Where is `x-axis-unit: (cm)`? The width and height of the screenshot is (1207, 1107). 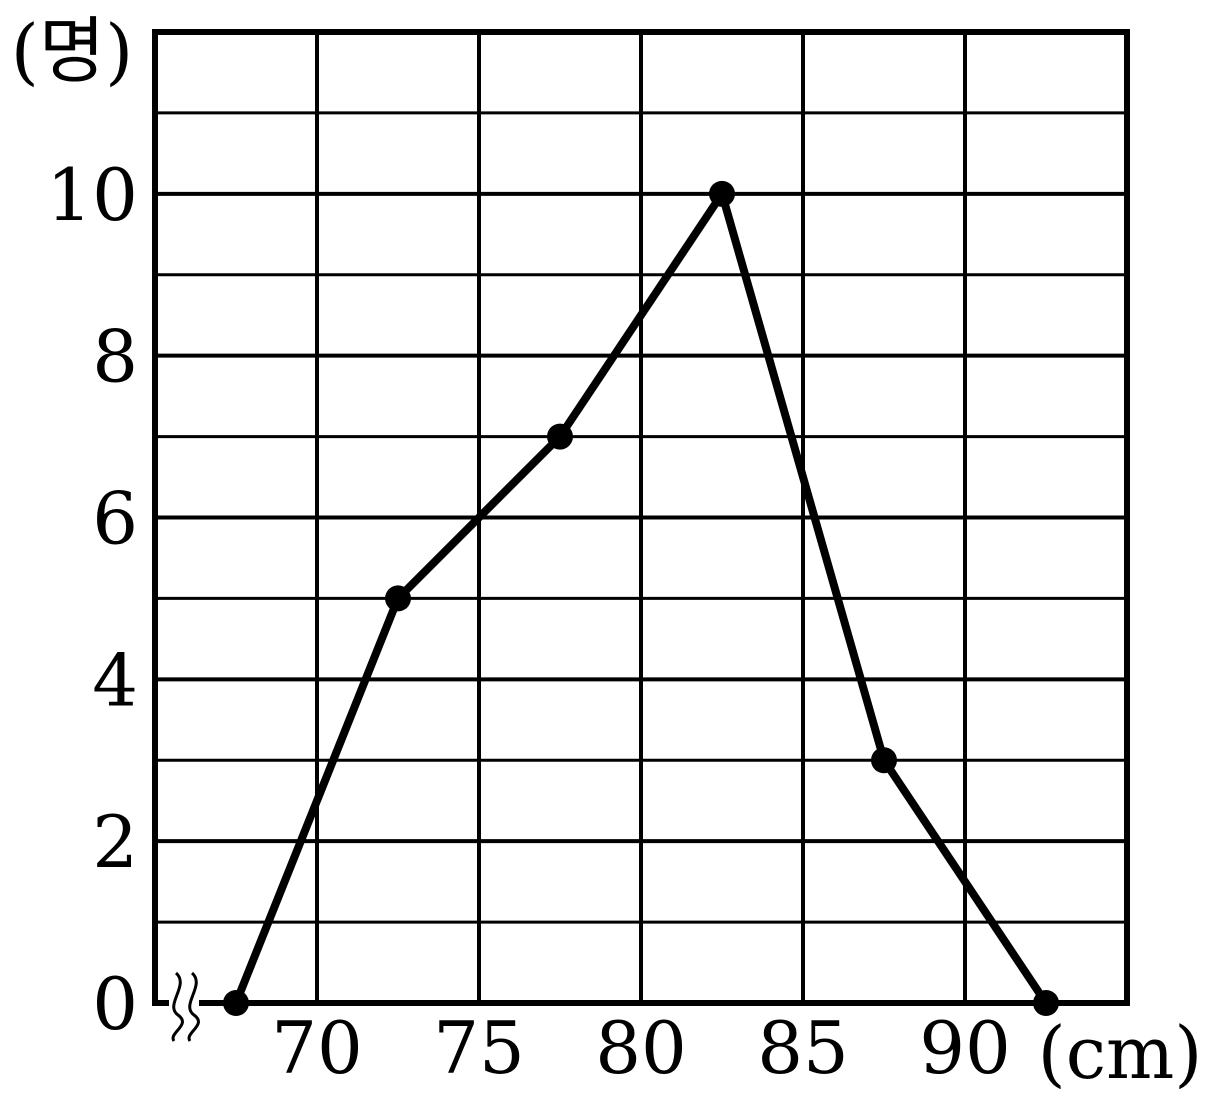
x-axis-unit: (cm) is located at coordinates (1120, 1053).